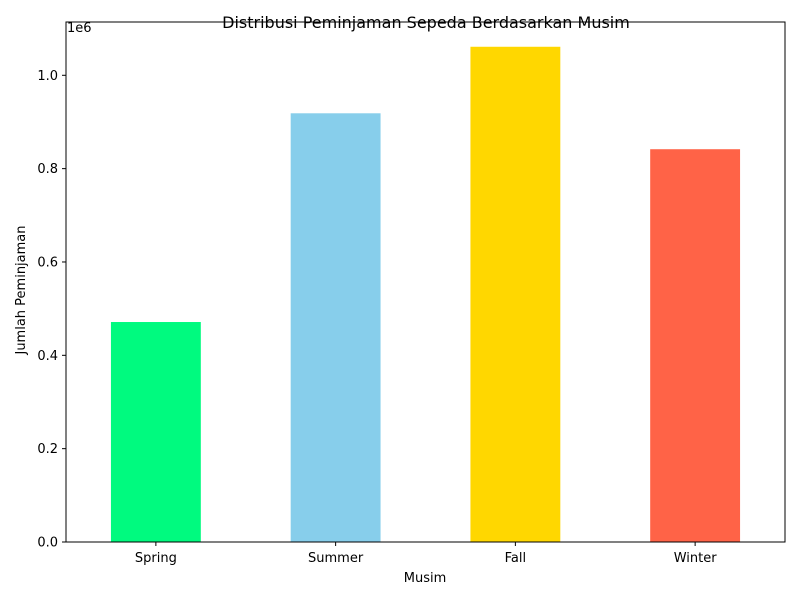 The image size is (800, 600). What do you see at coordinates (47, 543) in the screenshot?
I see `y-tick-label: 0.0` at bounding box center [47, 543].